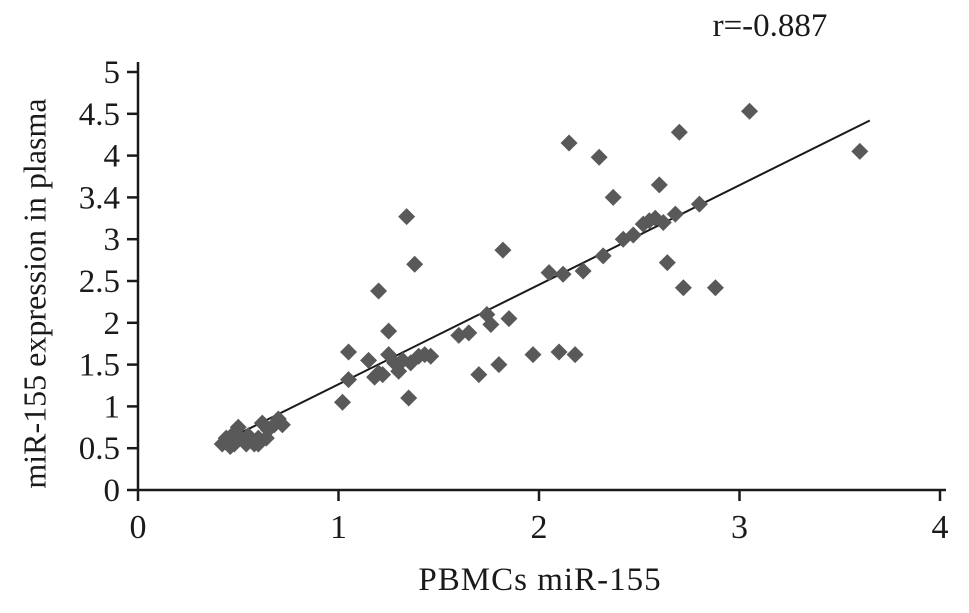 Image resolution: width=969 pixels, height=613 pixels. Describe the element at coordinates (770, 26) in the screenshot. I see `correlation-annotation: r=-0.887` at that location.